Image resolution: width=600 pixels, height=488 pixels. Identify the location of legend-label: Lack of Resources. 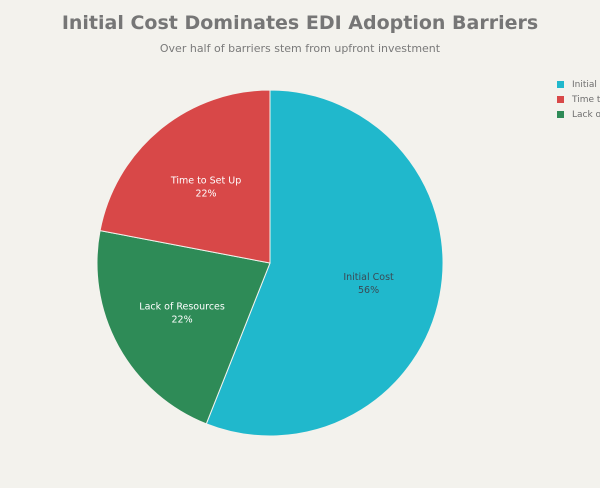
(586, 114).